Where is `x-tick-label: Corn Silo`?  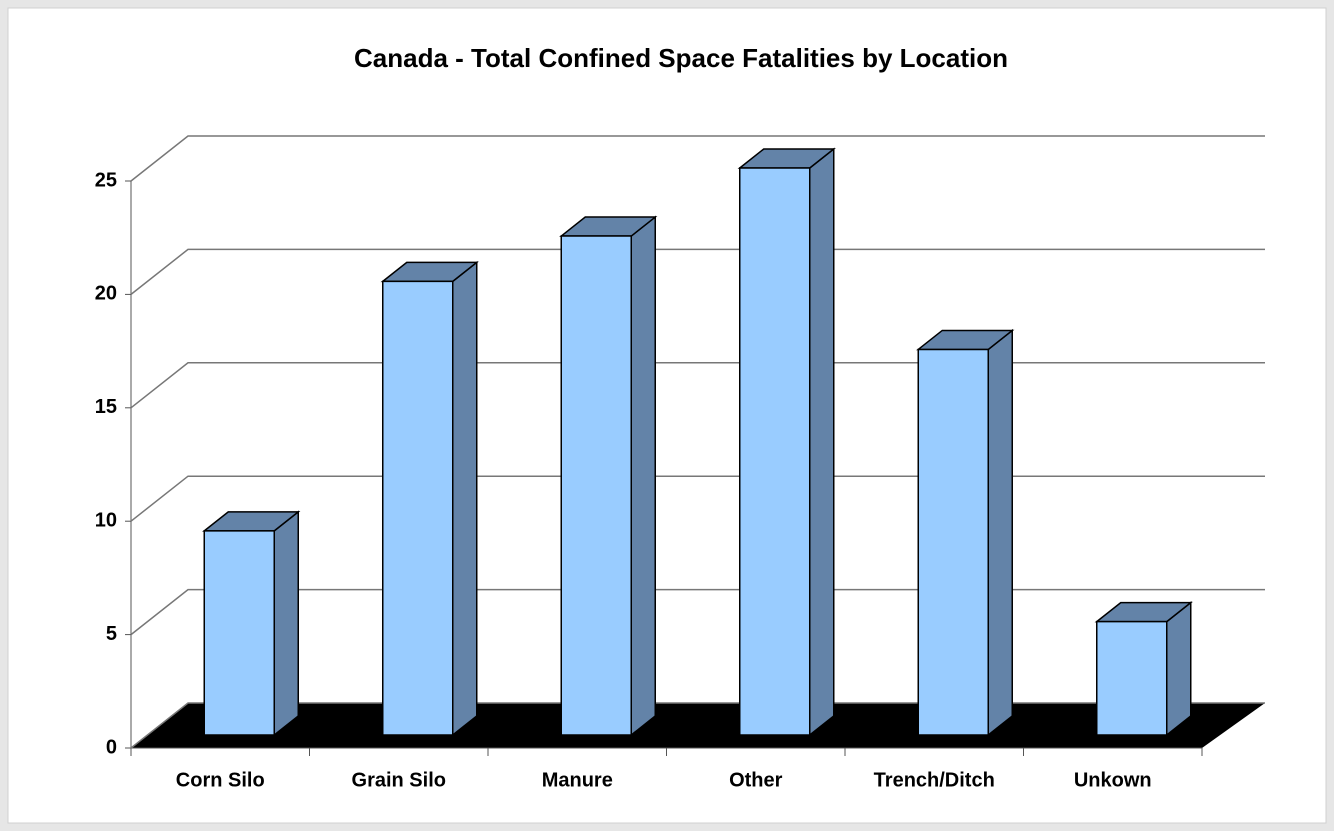
x-tick-label: Corn Silo is located at coordinates (220, 780).